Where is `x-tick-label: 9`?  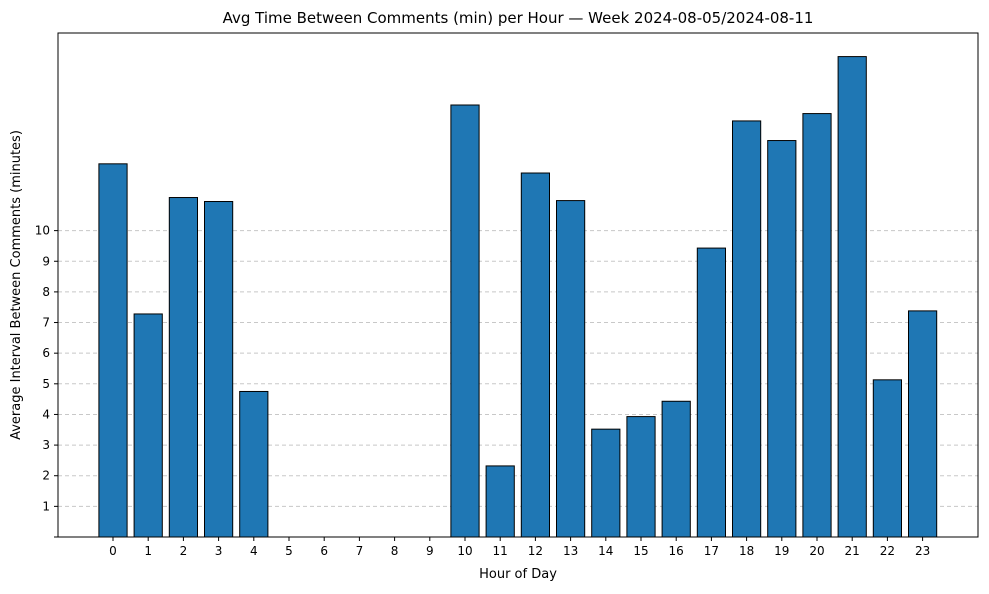 x-tick-label: 9 is located at coordinates (430, 551).